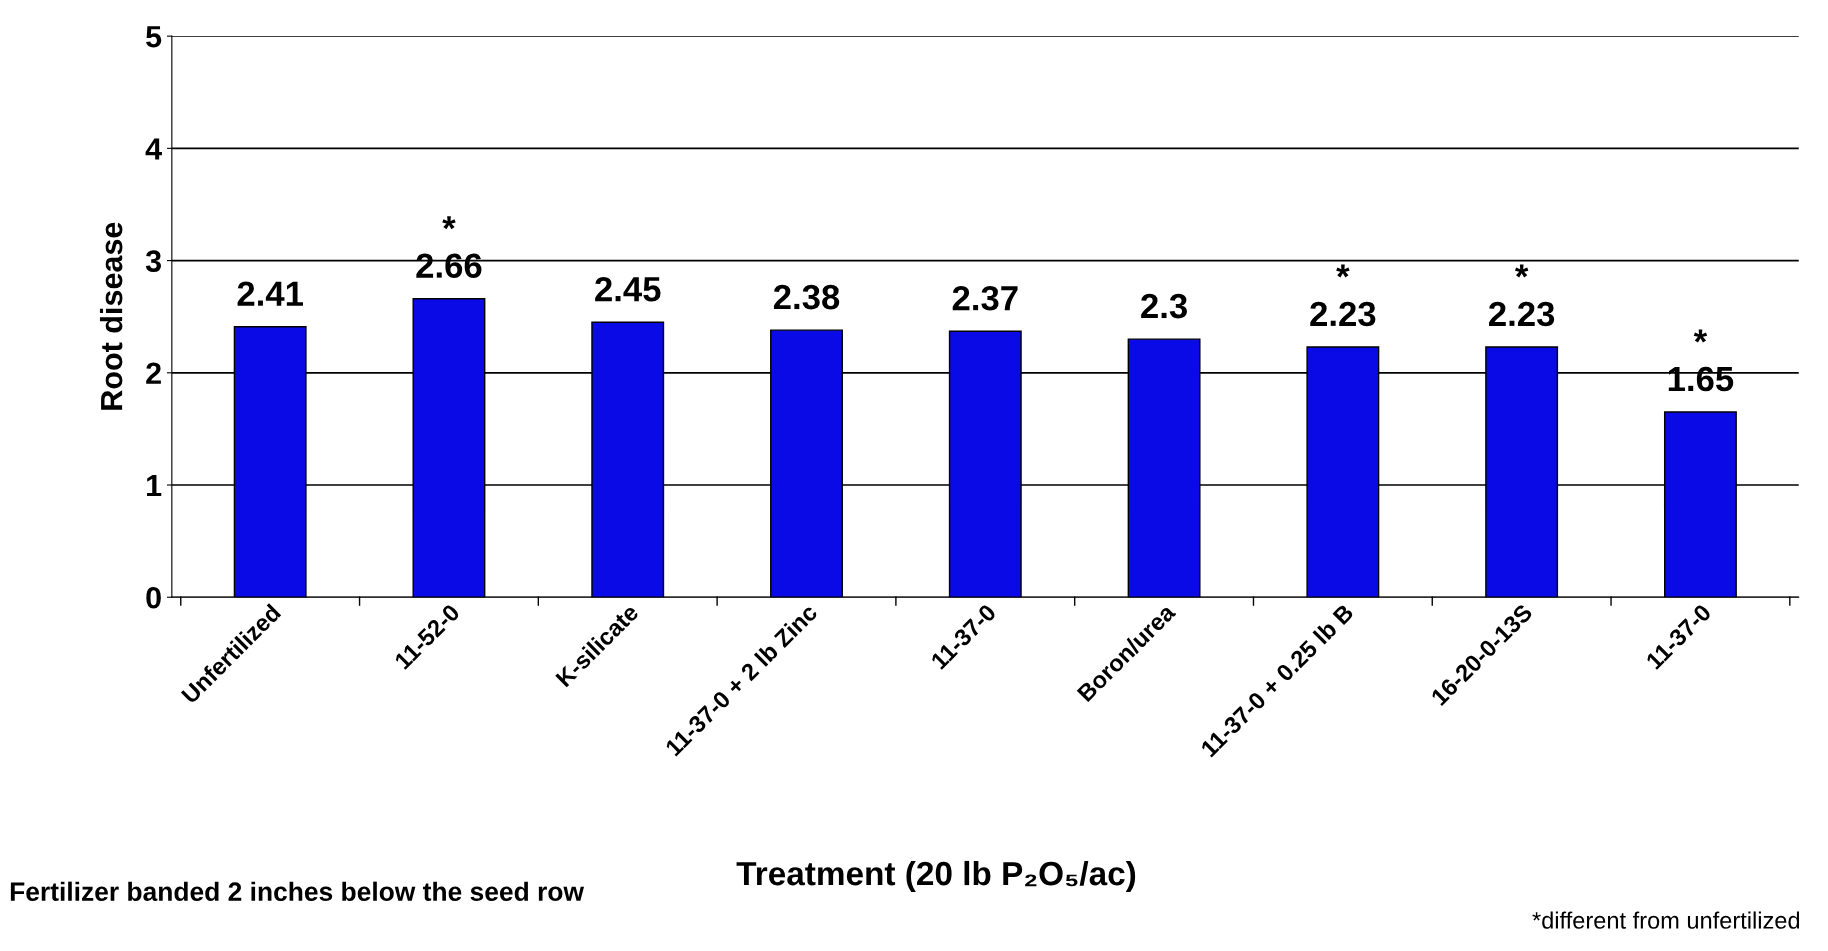 The height and width of the screenshot is (951, 1828). What do you see at coordinates (153, 597) in the screenshot?
I see `y-tick-label: 0` at bounding box center [153, 597].